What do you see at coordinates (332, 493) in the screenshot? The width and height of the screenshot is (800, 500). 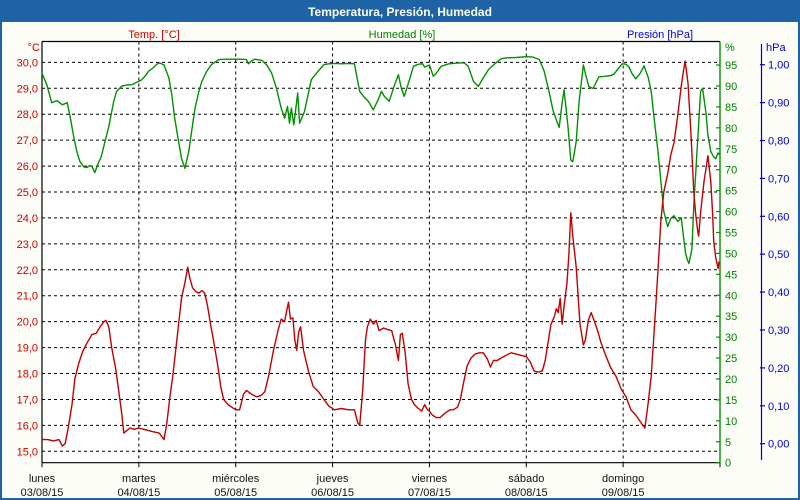 I see `day-date-label: 06/08/15` at bounding box center [332, 493].